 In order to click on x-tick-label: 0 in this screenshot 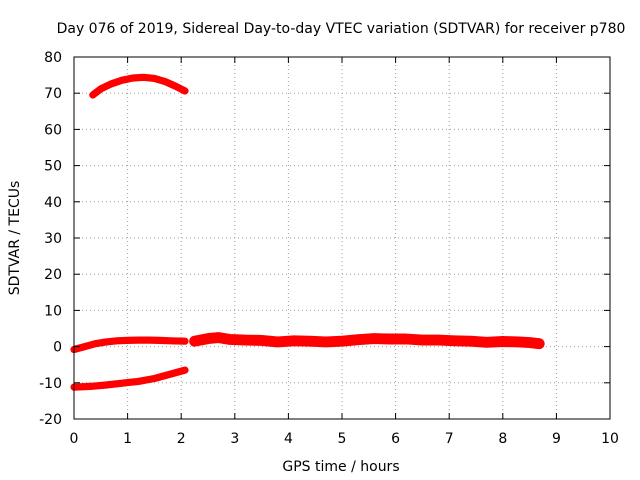, I will do `click(74, 439)`.